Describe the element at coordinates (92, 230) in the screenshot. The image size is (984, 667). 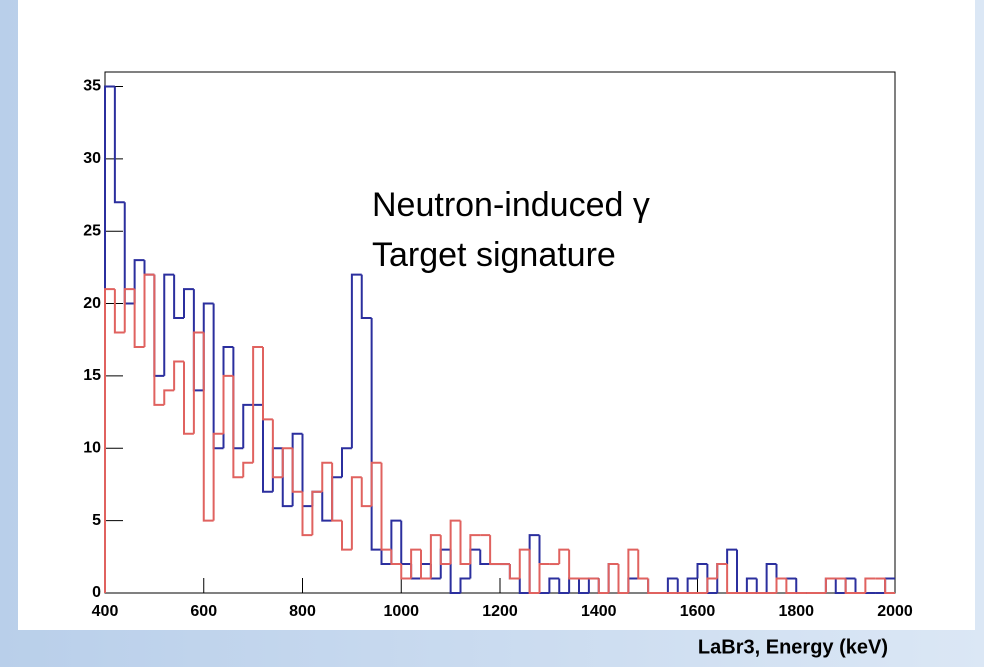
I see `y-tick-label: 25` at that location.